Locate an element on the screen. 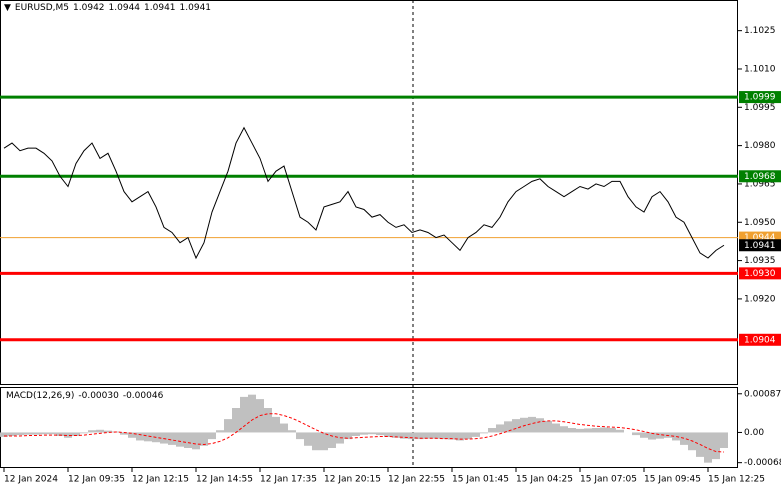 The height and width of the screenshot is (489, 781). y-tick-label: 1.0920 is located at coordinates (760, 299).